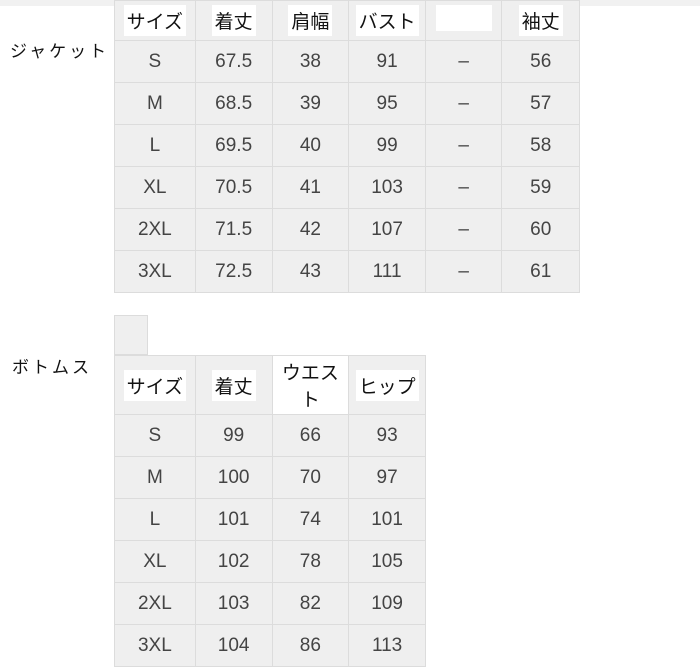 The height and width of the screenshot is (667, 700). What do you see at coordinates (233, 187) in the screenshot?
I see `table-cell: 70.5` at bounding box center [233, 187].